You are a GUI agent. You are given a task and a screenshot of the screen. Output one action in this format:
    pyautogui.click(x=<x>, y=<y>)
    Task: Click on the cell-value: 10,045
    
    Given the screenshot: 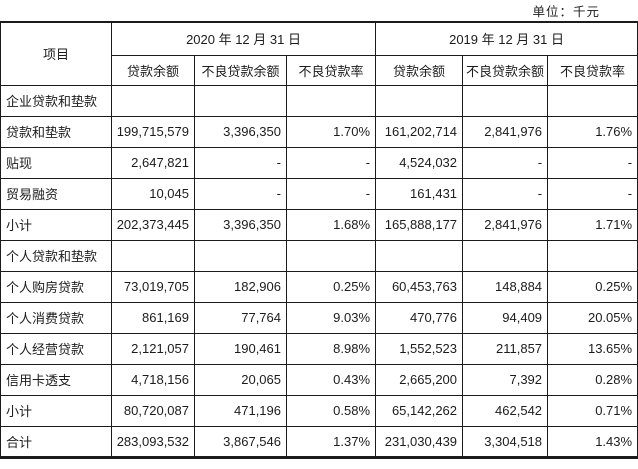 What is the action you would take?
    pyautogui.click(x=153, y=193)
    